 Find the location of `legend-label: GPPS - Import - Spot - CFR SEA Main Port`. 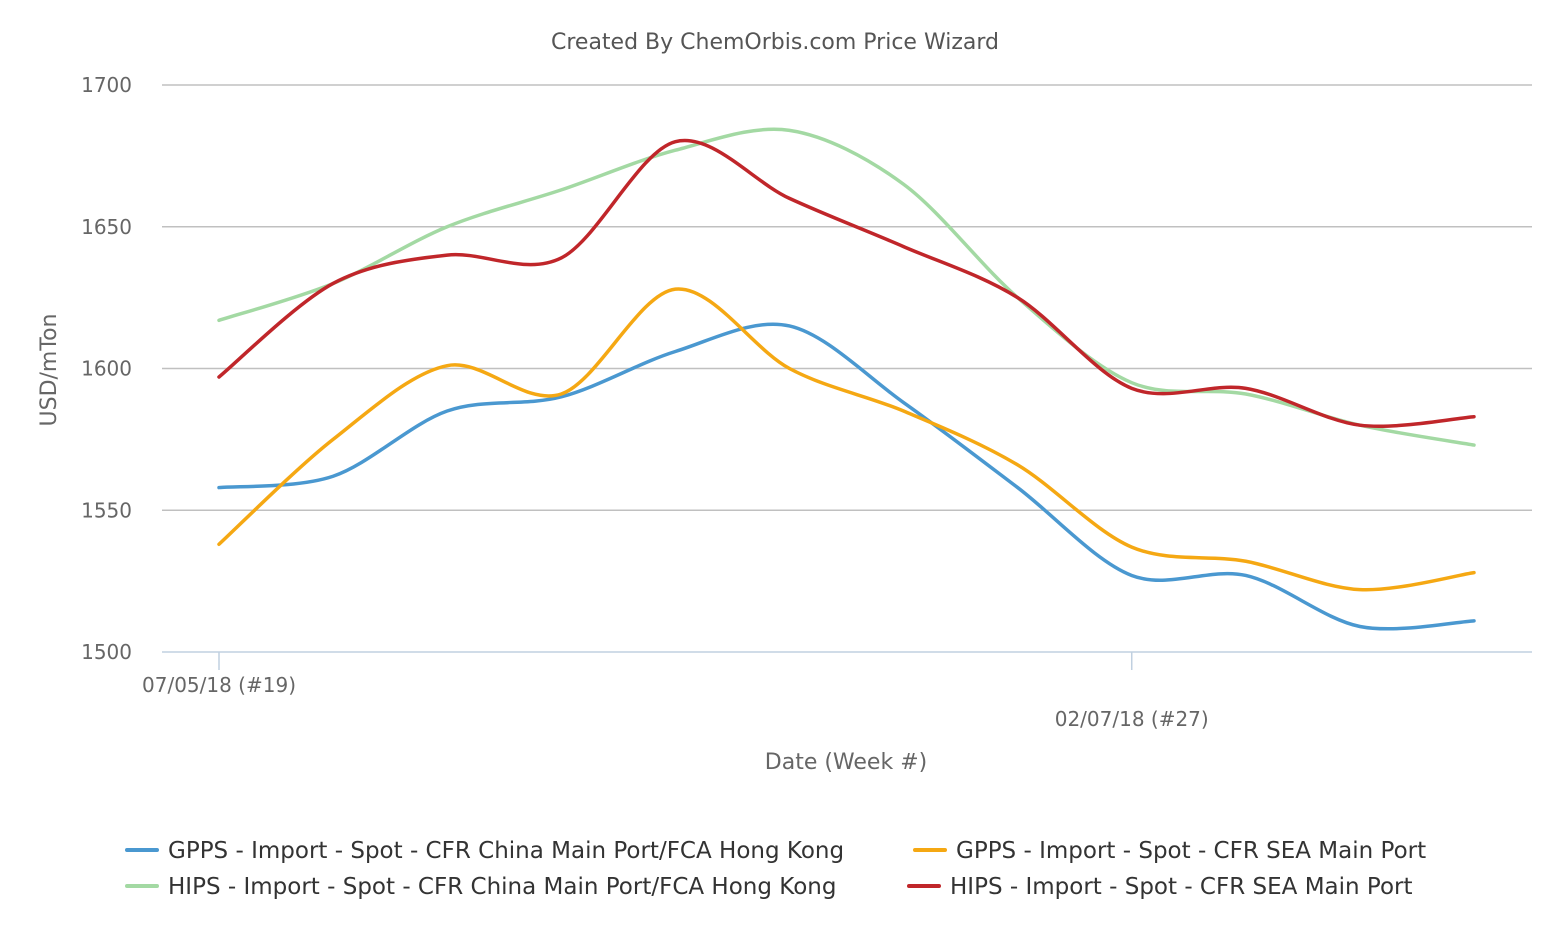

legend-label: GPPS - Import - Spot - CFR SEA Main Port is located at coordinates (1191, 851).